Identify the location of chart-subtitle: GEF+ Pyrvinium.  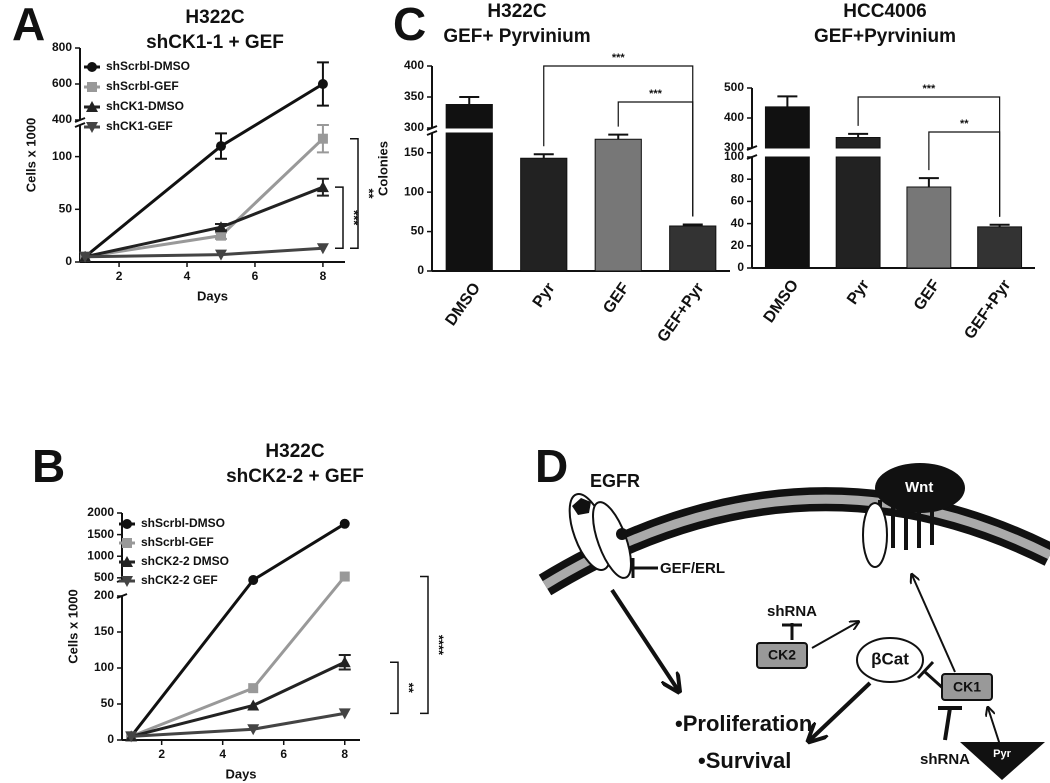
(516, 36).